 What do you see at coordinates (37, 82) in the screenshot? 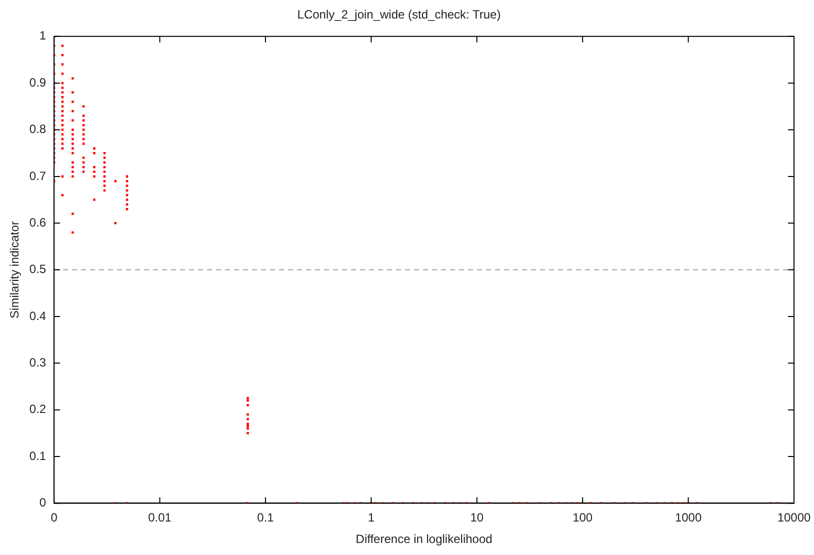
I see `y-tick-label: 0.9` at bounding box center [37, 82].